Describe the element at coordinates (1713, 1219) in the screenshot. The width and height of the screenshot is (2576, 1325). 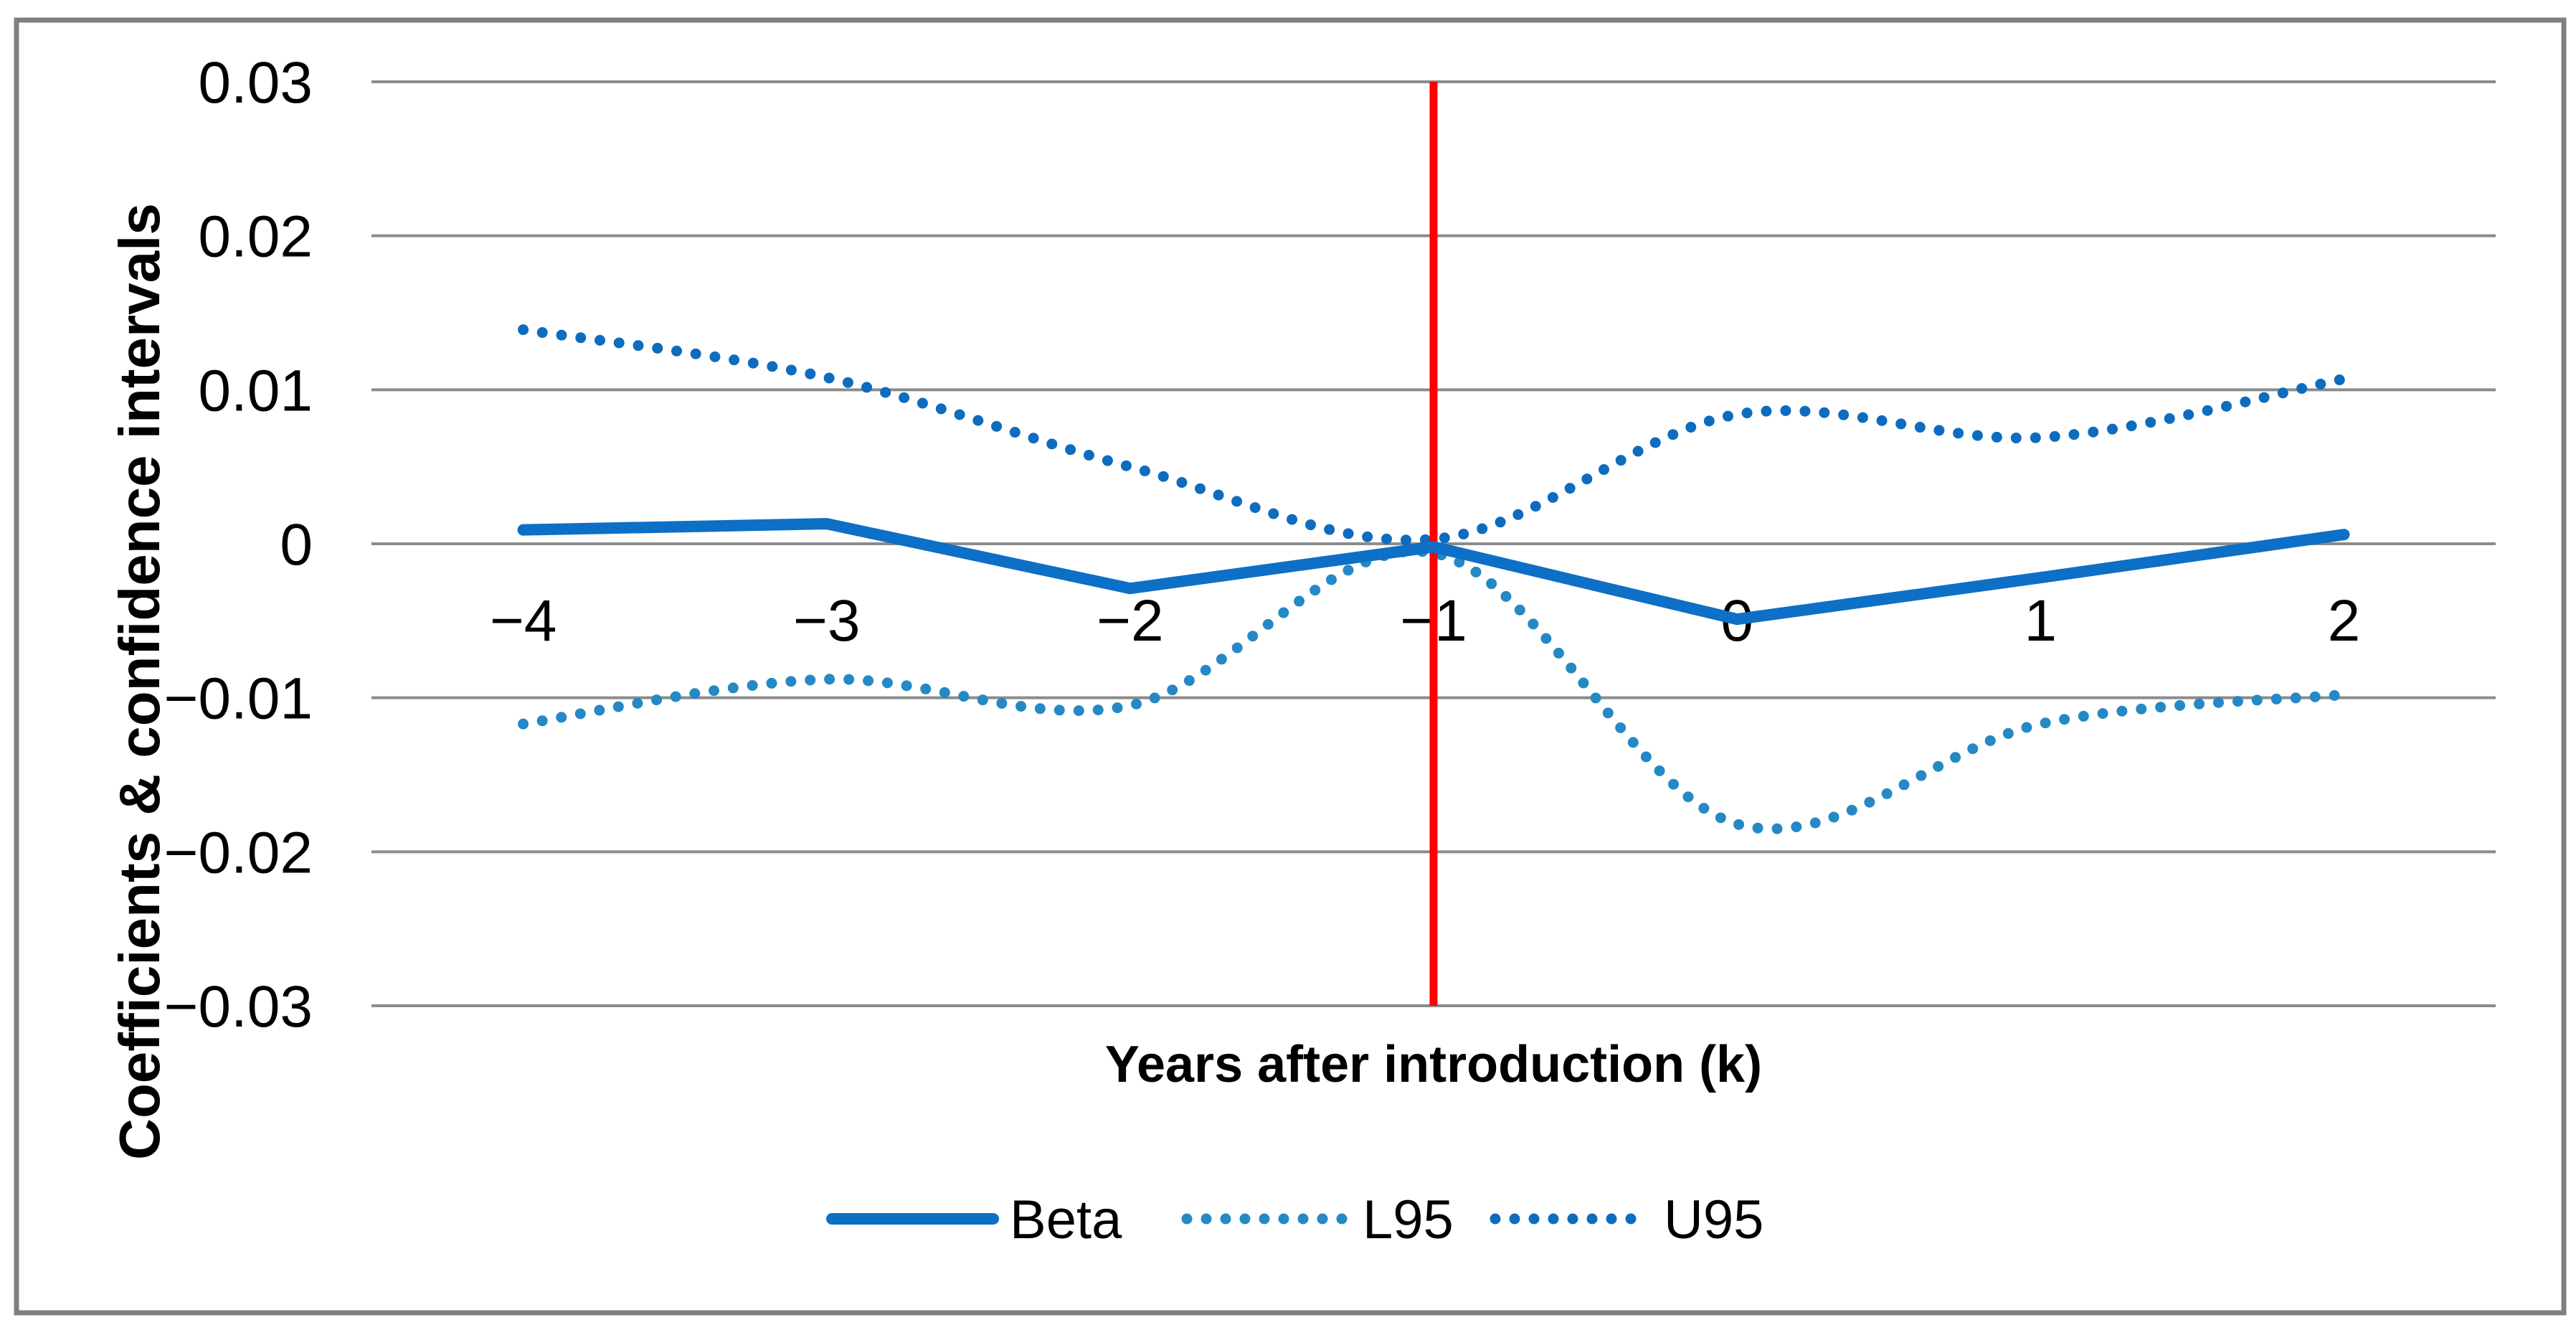
I see `legend-u95-label: U95` at that location.